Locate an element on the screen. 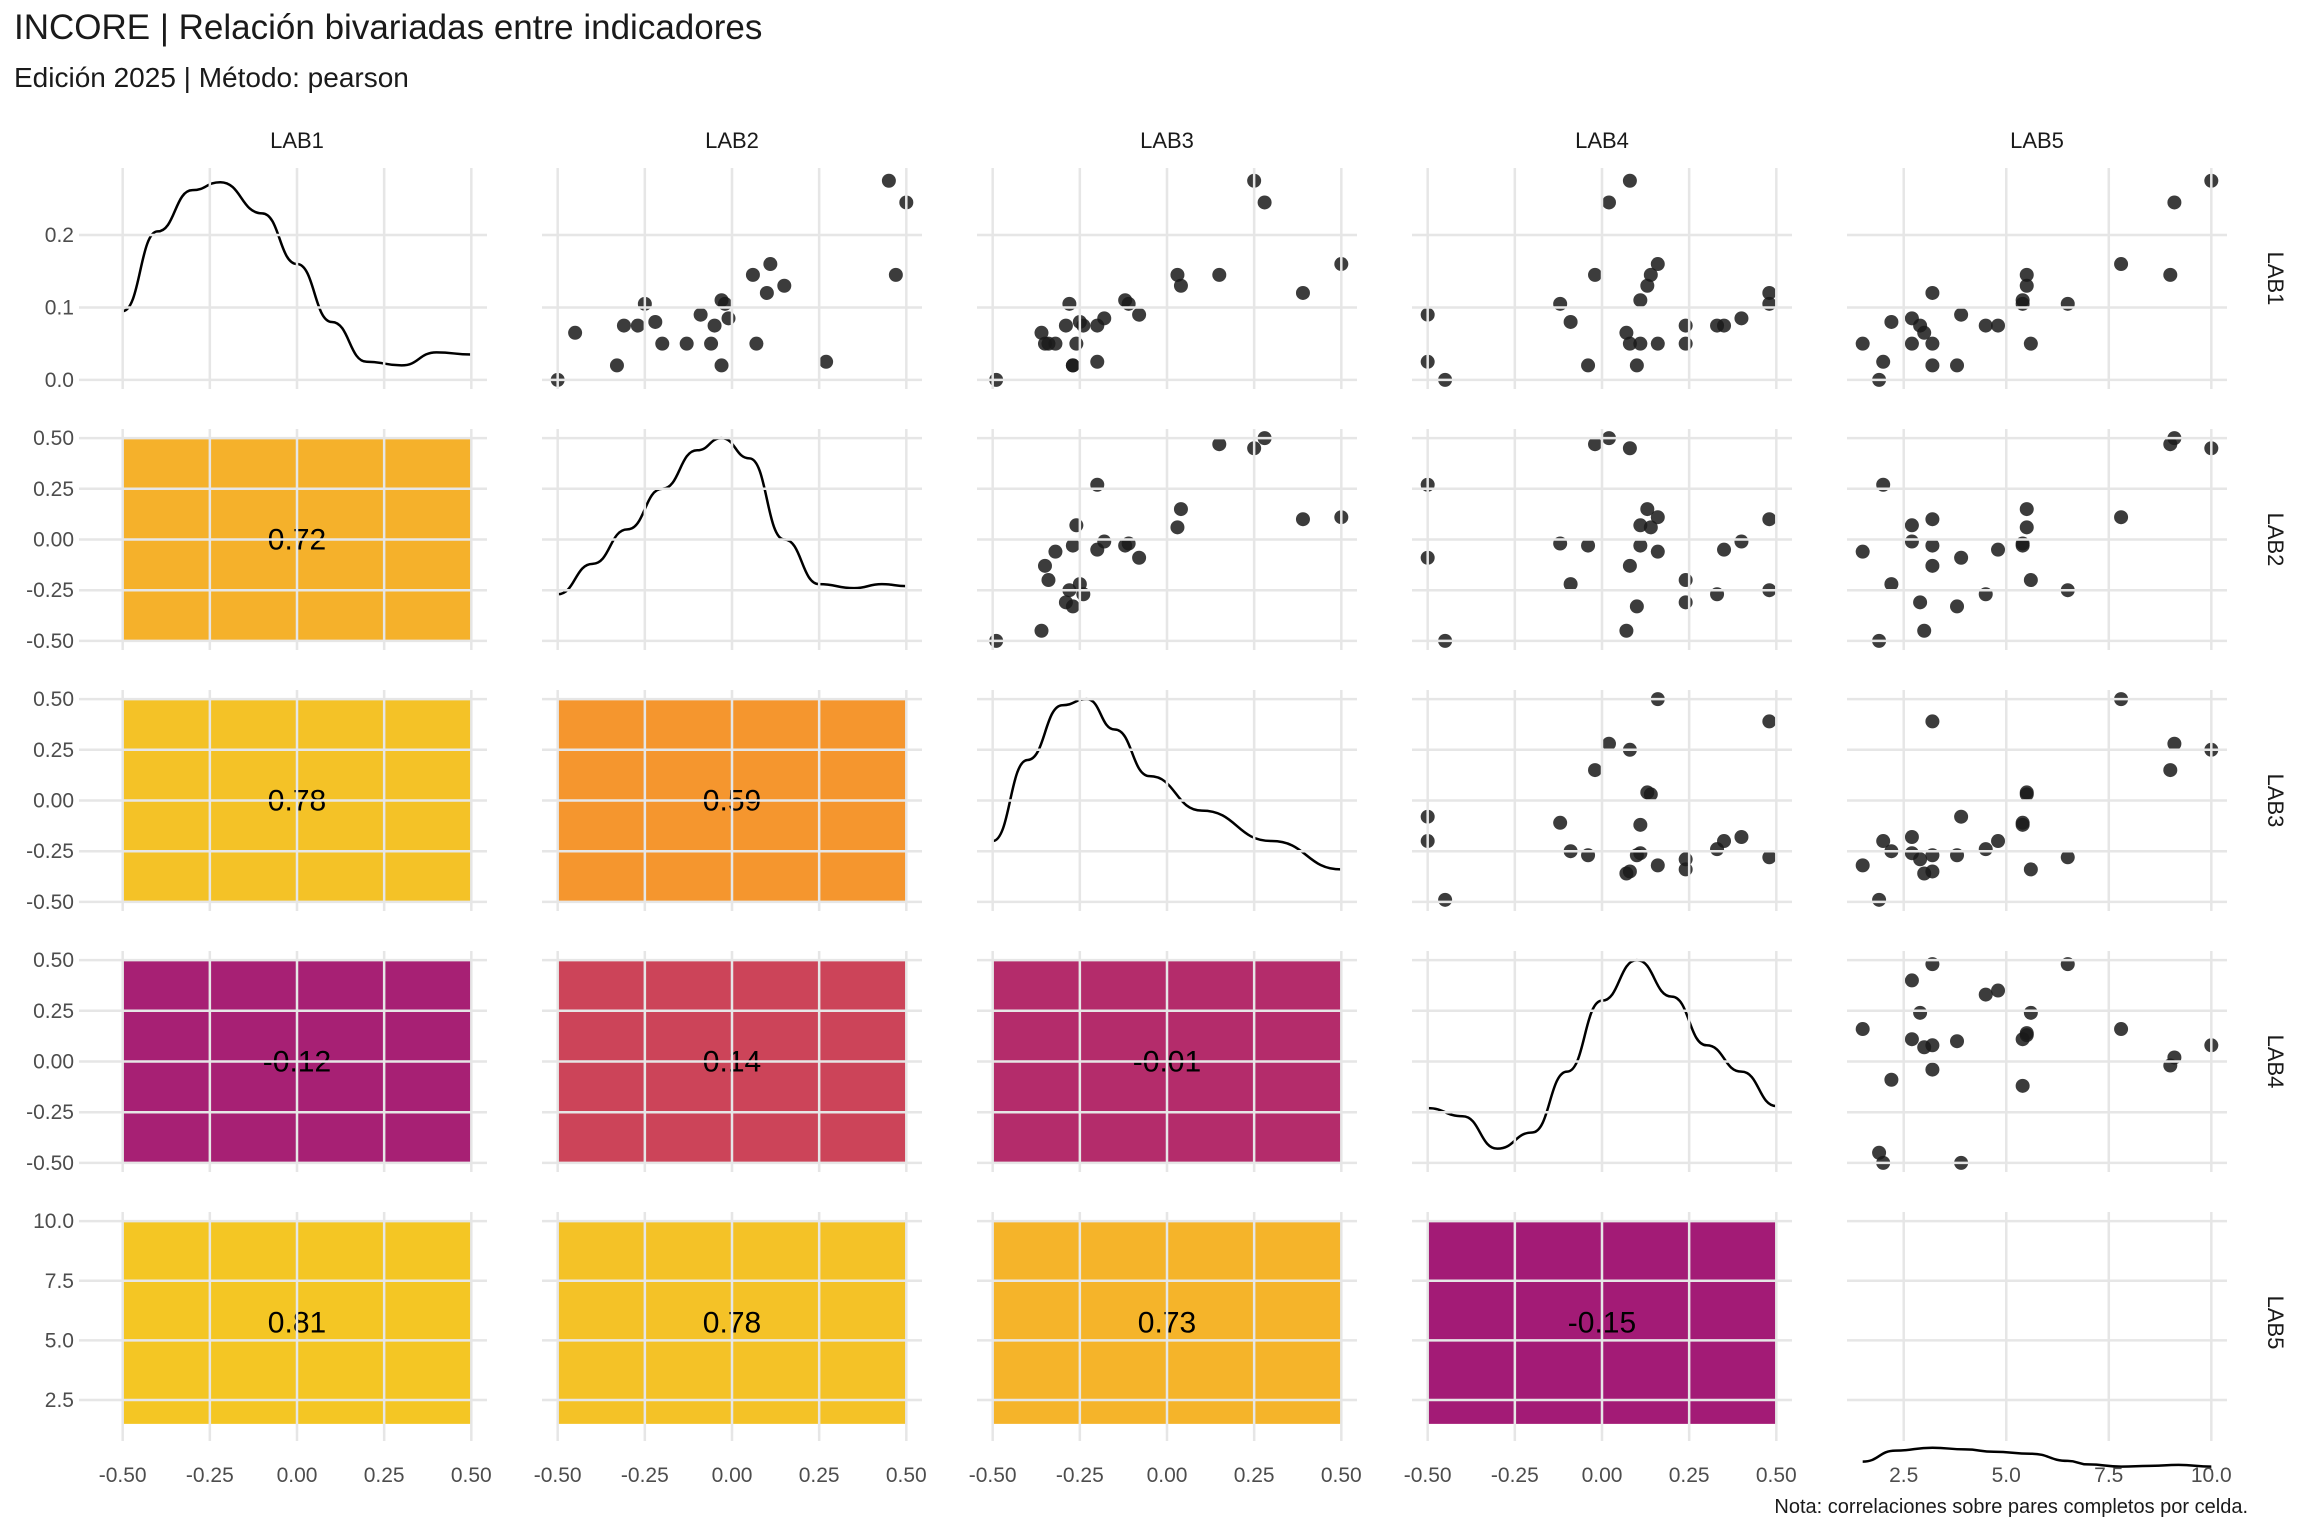 Image resolution: width=2304 pixels, height=1536 pixels. x-tick-label: 2.5 is located at coordinates (1903, 1475).